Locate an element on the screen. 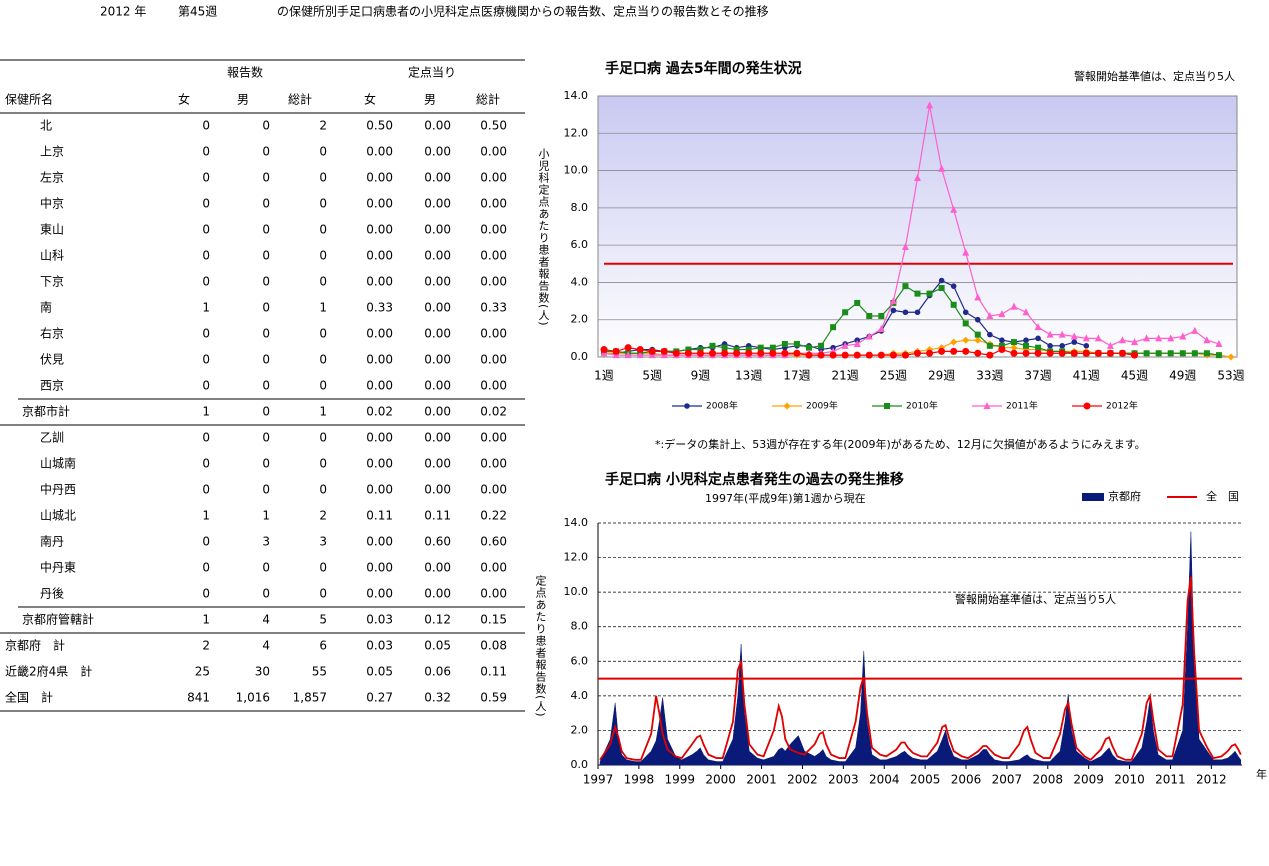  x-tick-label: 1998 is located at coordinates (639, 780).